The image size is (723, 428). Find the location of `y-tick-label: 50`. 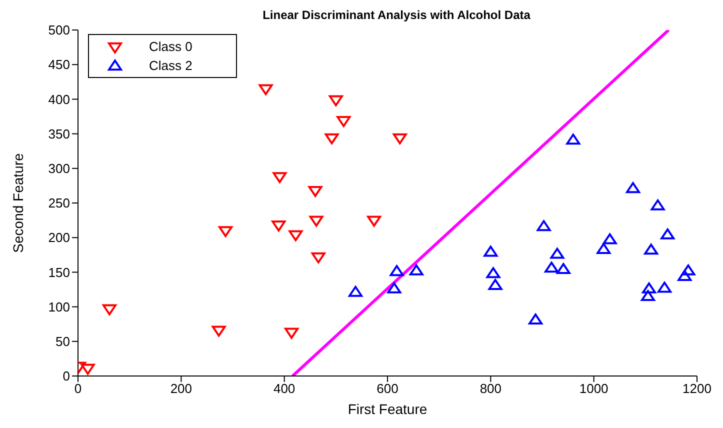

y-tick-label: 50 is located at coordinates (63, 342).